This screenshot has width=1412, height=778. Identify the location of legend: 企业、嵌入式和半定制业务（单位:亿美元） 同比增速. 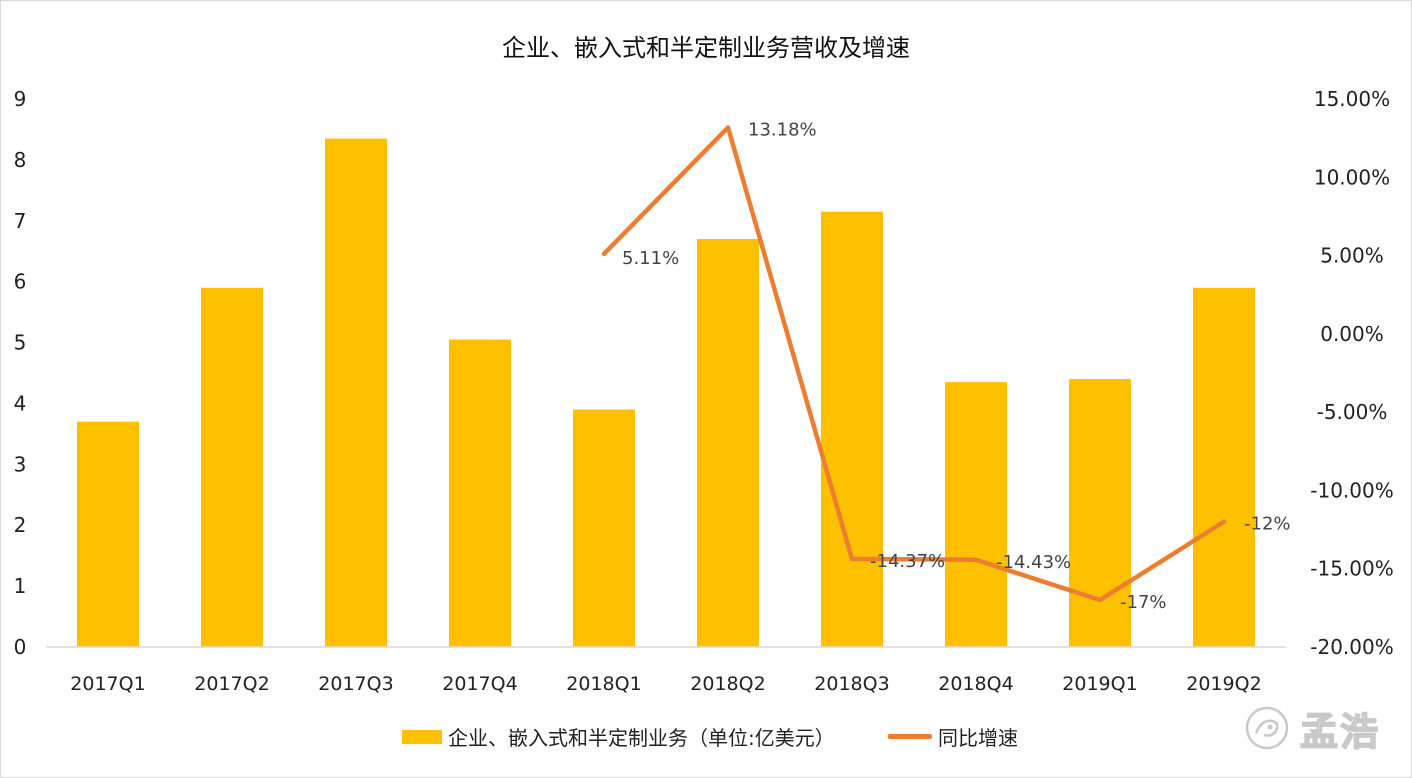
(706, 738).